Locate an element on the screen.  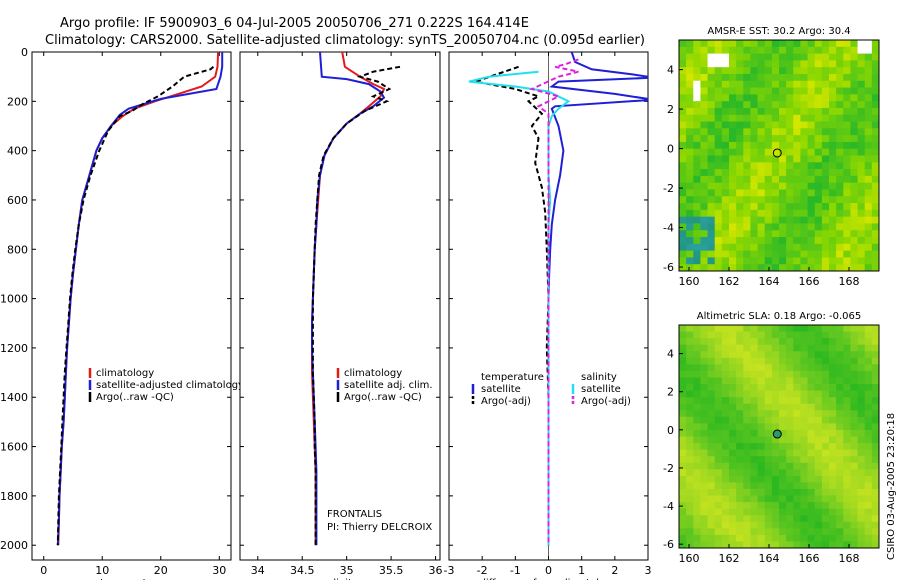
salinity-xtick-label: 35 is located at coordinates (347, 570).